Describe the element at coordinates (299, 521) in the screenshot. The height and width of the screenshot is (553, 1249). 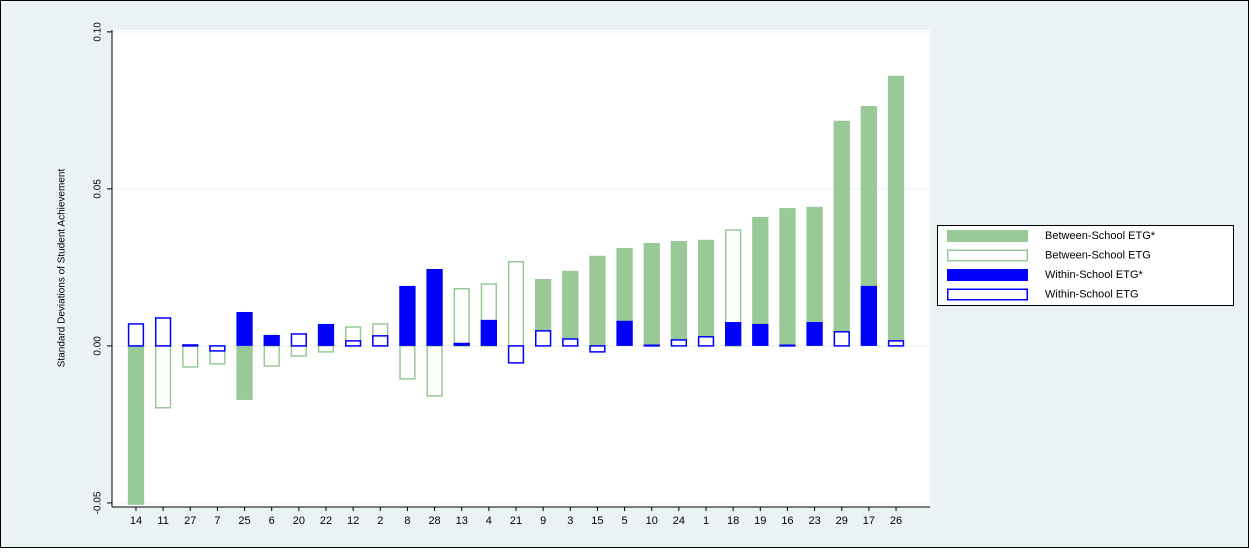
I see `x-tick-label: 20` at that location.